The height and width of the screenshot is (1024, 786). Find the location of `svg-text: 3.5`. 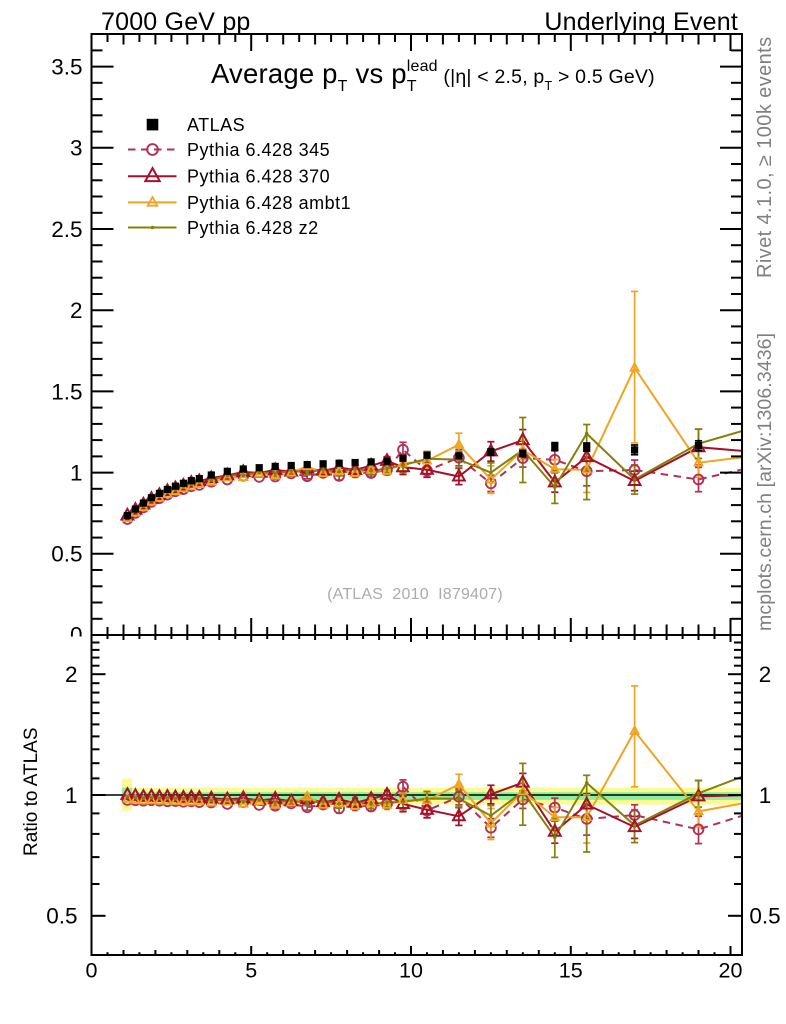

svg-text: 3.5 is located at coordinates (66, 67).